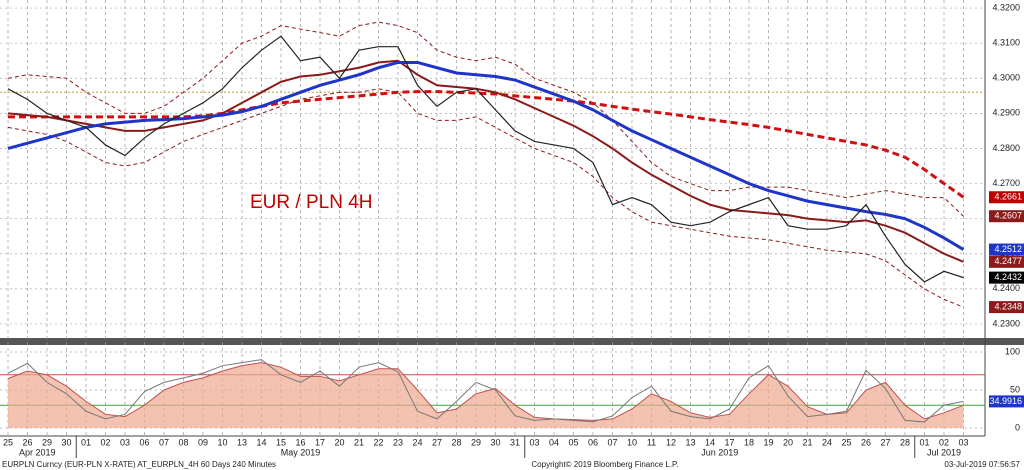  I want to click on x-tick-label: 09, so click(203, 442).